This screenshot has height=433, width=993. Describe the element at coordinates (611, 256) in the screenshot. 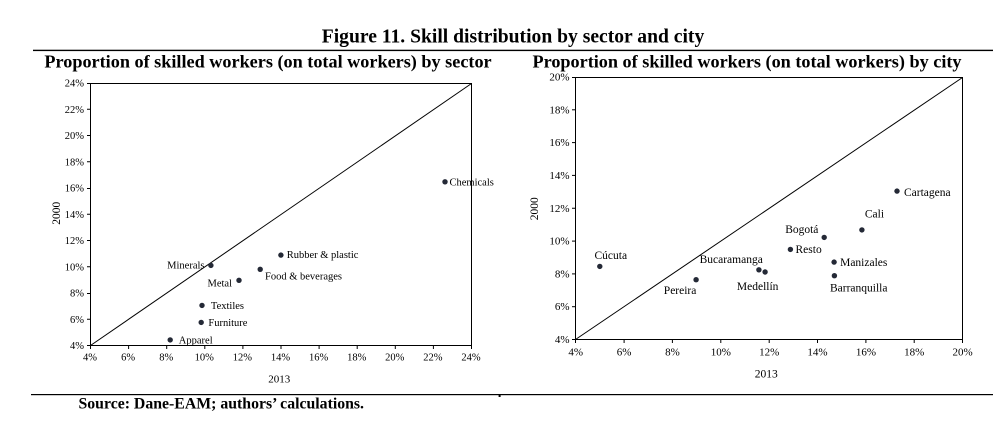

I see `svg-text: Cúcuta` at that location.